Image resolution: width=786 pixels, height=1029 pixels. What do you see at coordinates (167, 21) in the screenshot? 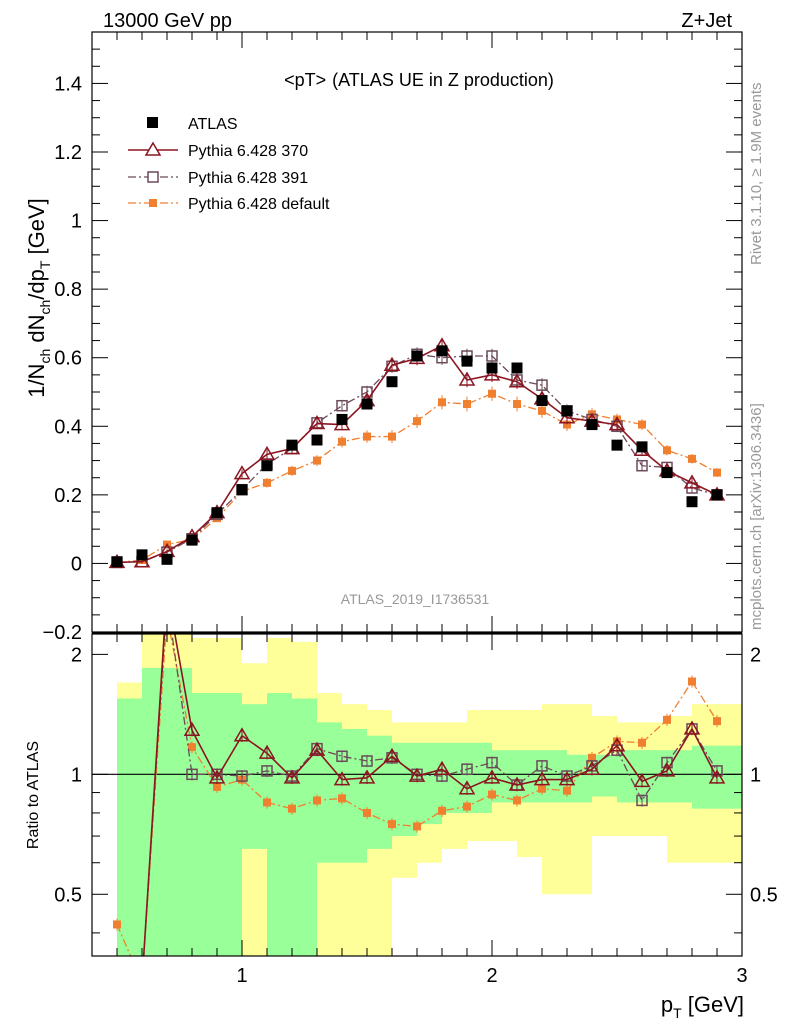
I see `energy-label: 13000 GeV pp` at bounding box center [167, 21].